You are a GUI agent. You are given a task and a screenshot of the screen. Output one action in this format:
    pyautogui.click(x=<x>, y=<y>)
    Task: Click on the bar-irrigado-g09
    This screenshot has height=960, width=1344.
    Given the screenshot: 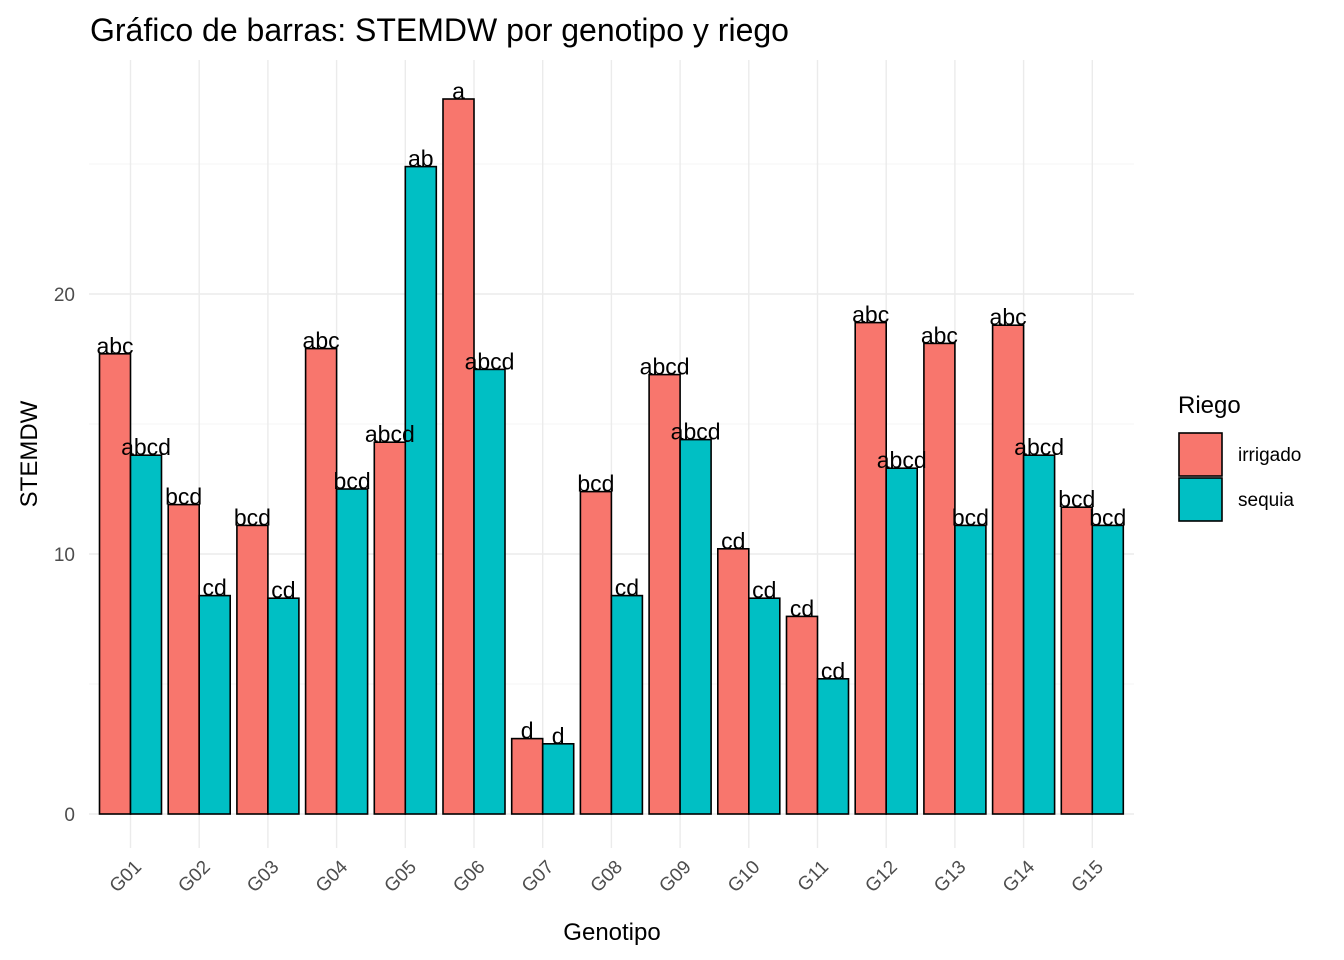 What is the action you would take?
    pyautogui.click(x=664, y=594)
    